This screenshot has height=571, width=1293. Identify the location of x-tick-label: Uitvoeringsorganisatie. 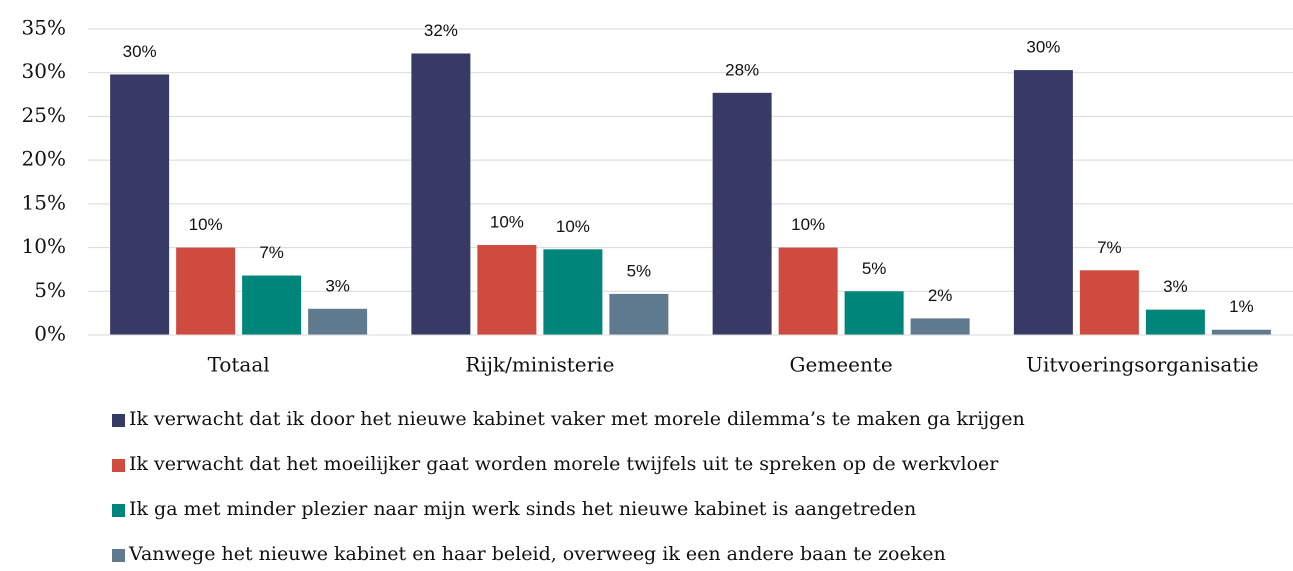
(1142, 365).